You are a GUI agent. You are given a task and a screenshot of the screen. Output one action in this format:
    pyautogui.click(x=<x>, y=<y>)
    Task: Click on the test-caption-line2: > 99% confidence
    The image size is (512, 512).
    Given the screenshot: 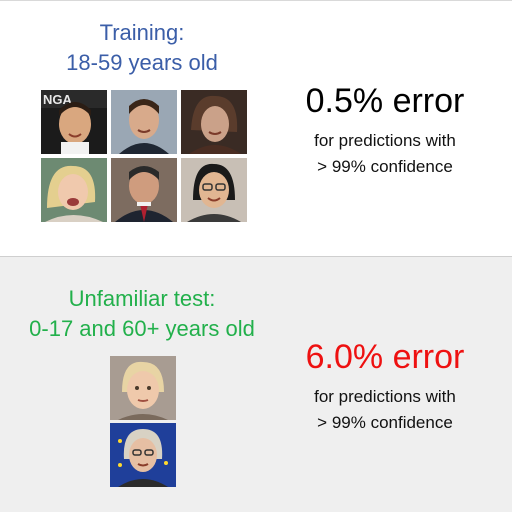 What is the action you would take?
    pyautogui.click(x=385, y=422)
    